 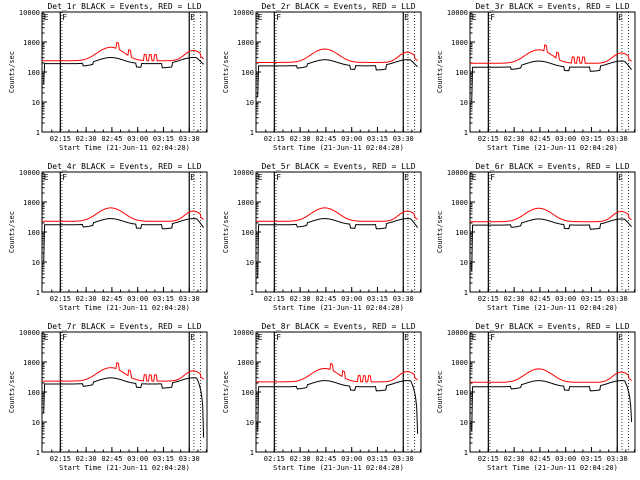 What do you see at coordinates (338, 326) in the screenshot?
I see `panel-title: Det_8r BLACK = Events, RED = LLD` at bounding box center [338, 326].